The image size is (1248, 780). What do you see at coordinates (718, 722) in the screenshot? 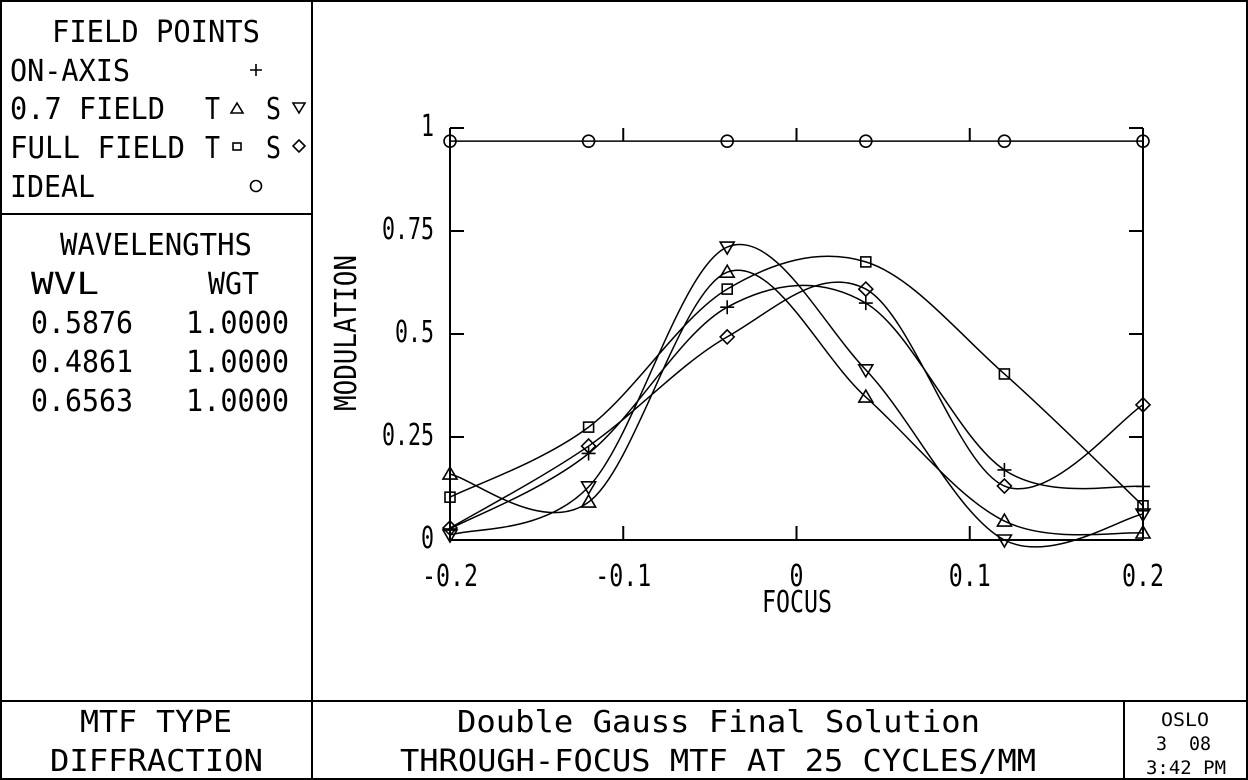
I see `plot-title: Double Gauss Final Solution` at bounding box center [718, 722].